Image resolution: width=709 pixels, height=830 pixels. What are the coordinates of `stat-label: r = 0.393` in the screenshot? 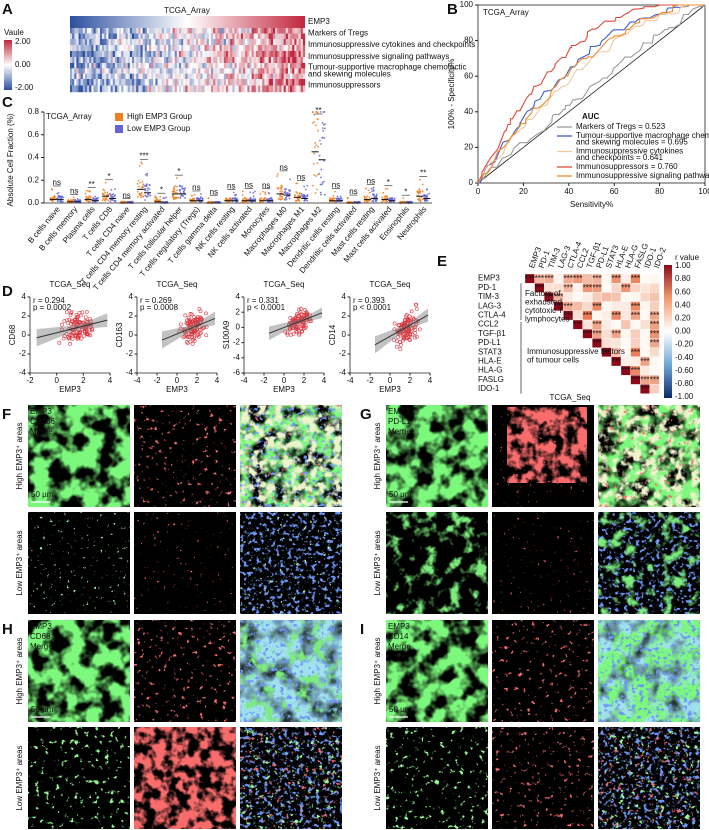 It's located at (369, 300).